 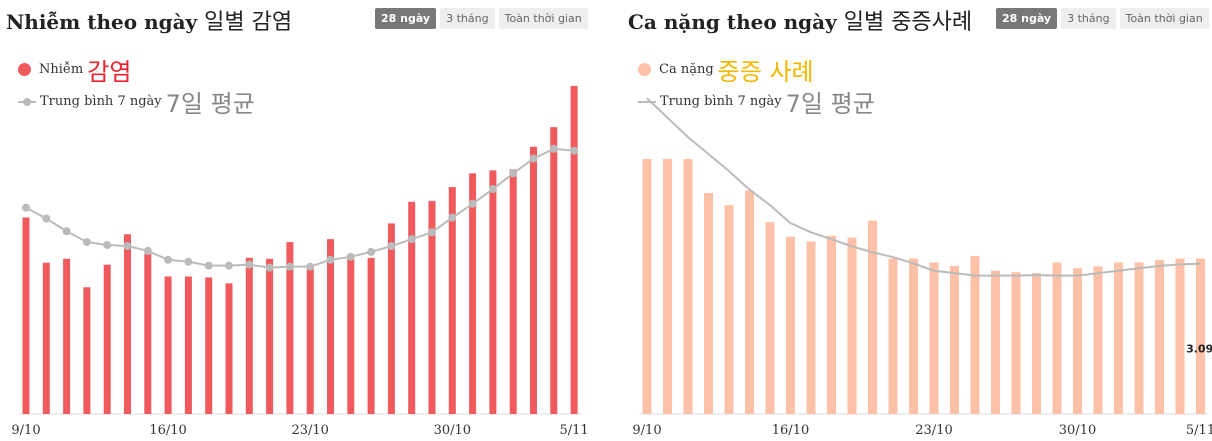 What do you see at coordinates (109, 72) in the screenshot?
I see `legend-bar-label-ko: 감염` at bounding box center [109, 72].